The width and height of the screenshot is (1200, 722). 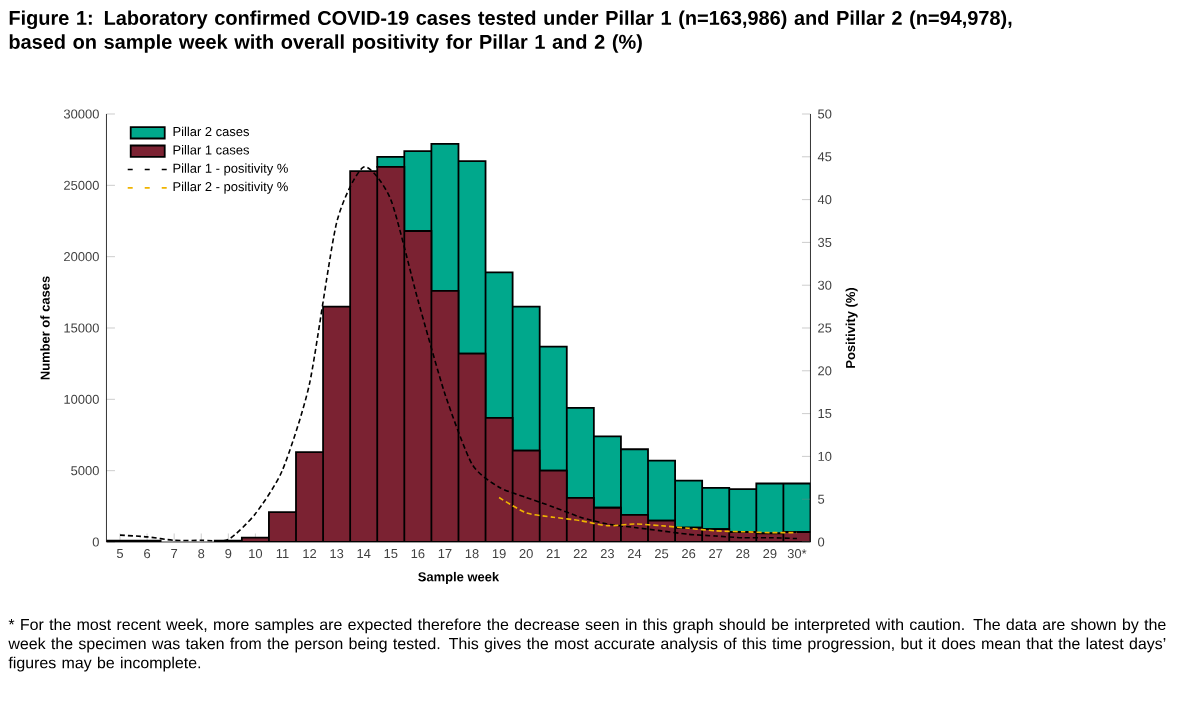 I want to click on chart-title: Figure 1: Laboratory confirmed COVID-19 cases tested under Pillar 1 (n=163,986) and Pillar 2 (n=94,978), based on sample week with overall positivity for Pillar 1 and 2 (%), so click(x=510, y=31).